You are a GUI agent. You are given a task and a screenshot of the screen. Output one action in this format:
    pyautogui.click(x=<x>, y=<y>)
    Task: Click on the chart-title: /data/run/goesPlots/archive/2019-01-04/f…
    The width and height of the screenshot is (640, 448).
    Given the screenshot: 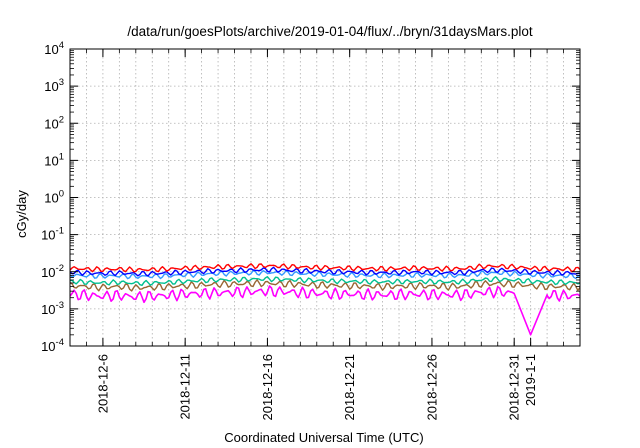 What is the action you would take?
    pyautogui.click(x=329, y=31)
    